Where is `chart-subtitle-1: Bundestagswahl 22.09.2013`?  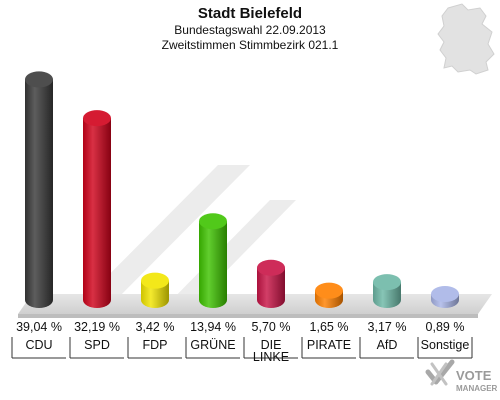 chart-subtitle-1: Bundestagswahl 22.09.2013 is located at coordinates (250, 30).